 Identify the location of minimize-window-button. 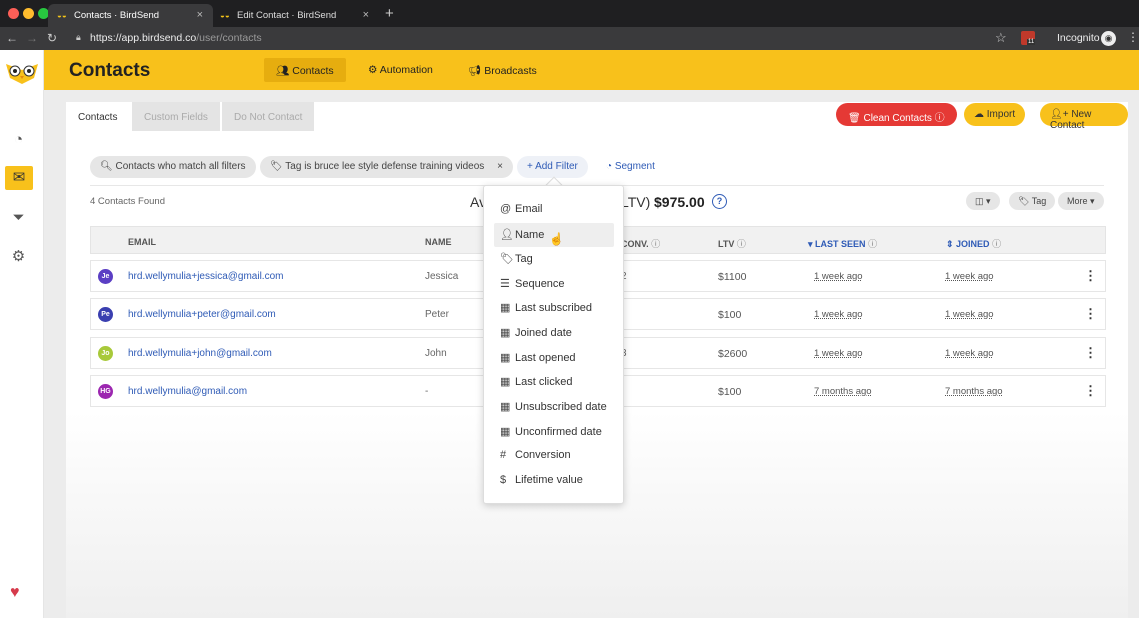
(28, 13).